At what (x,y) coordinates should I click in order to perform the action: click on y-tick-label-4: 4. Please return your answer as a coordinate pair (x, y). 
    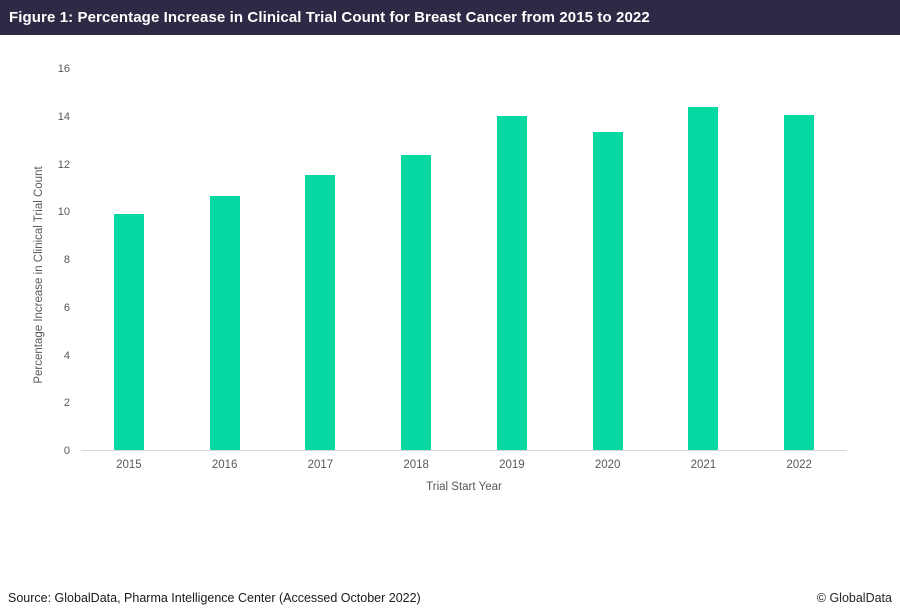
    Looking at the image, I should click on (66, 355).